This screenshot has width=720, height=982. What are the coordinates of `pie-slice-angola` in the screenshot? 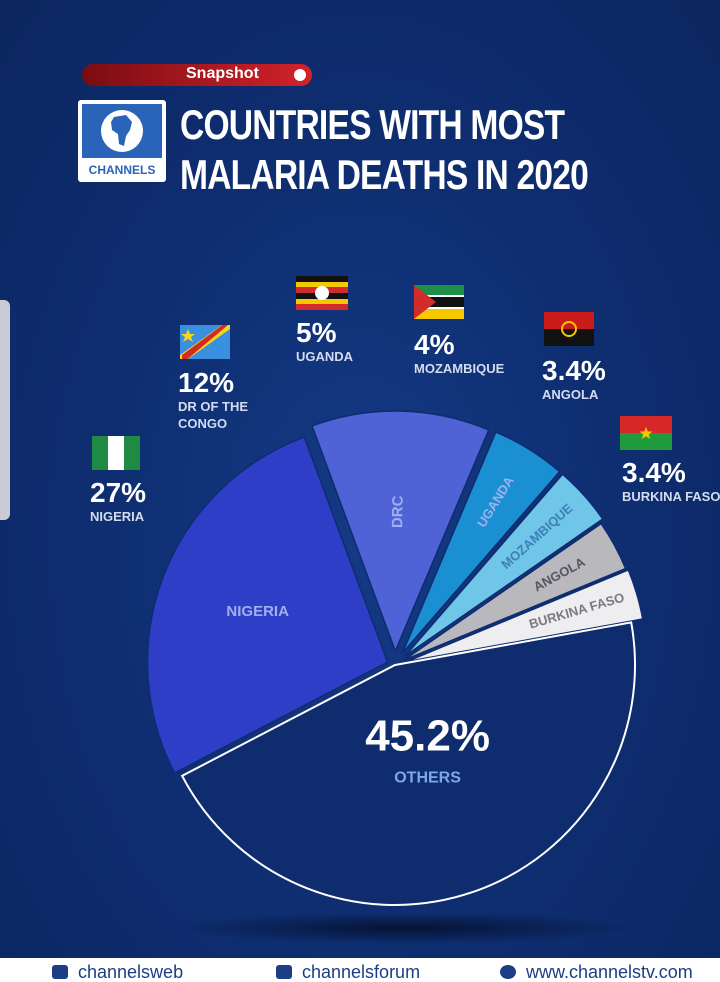 It's located at (515, 591).